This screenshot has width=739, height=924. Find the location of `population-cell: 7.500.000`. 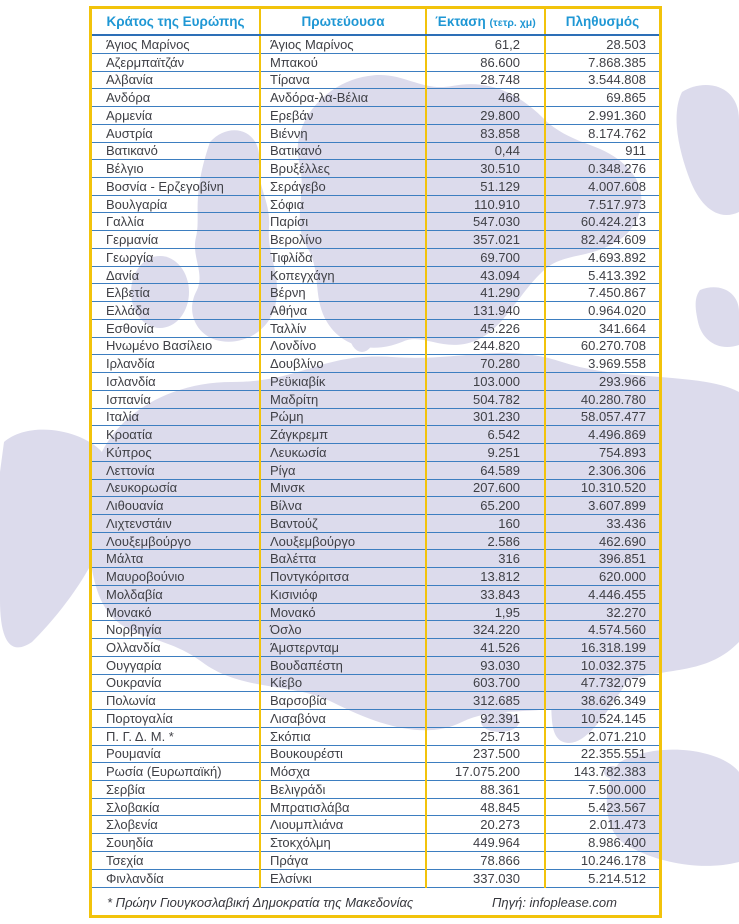

population-cell: 7.500.000 is located at coordinates (602, 789).